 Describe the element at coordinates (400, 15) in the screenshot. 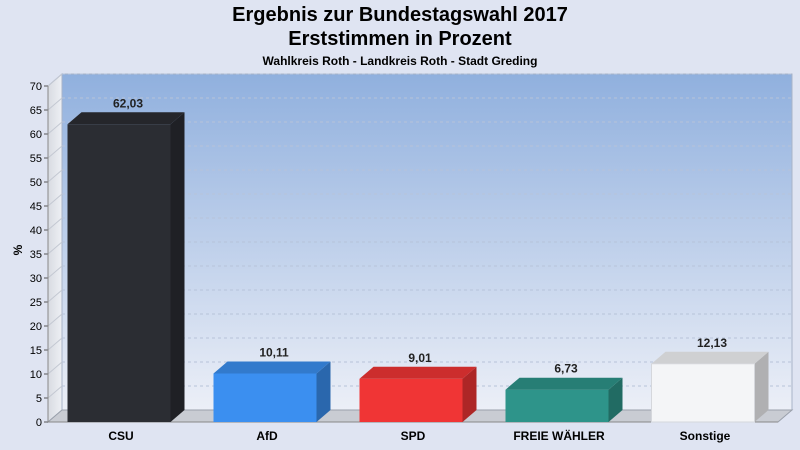

I see `chart-title: Ergebnis zur Bundestagswahl 2017` at that location.